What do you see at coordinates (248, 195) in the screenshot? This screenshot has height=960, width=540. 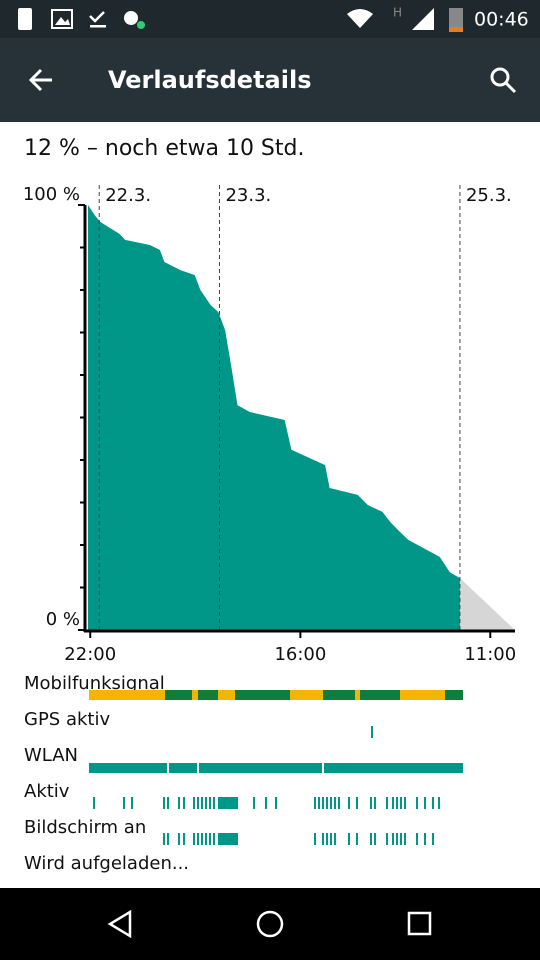 I see `date-label: 23.3.` at bounding box center [248, 195].